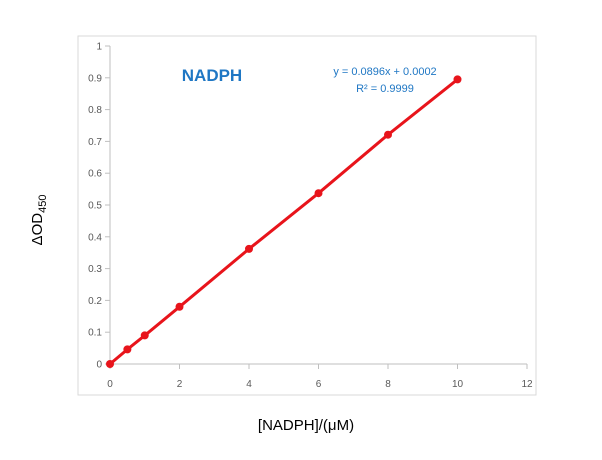  I want to click on x-tick-label: 0, so click(110, 384).